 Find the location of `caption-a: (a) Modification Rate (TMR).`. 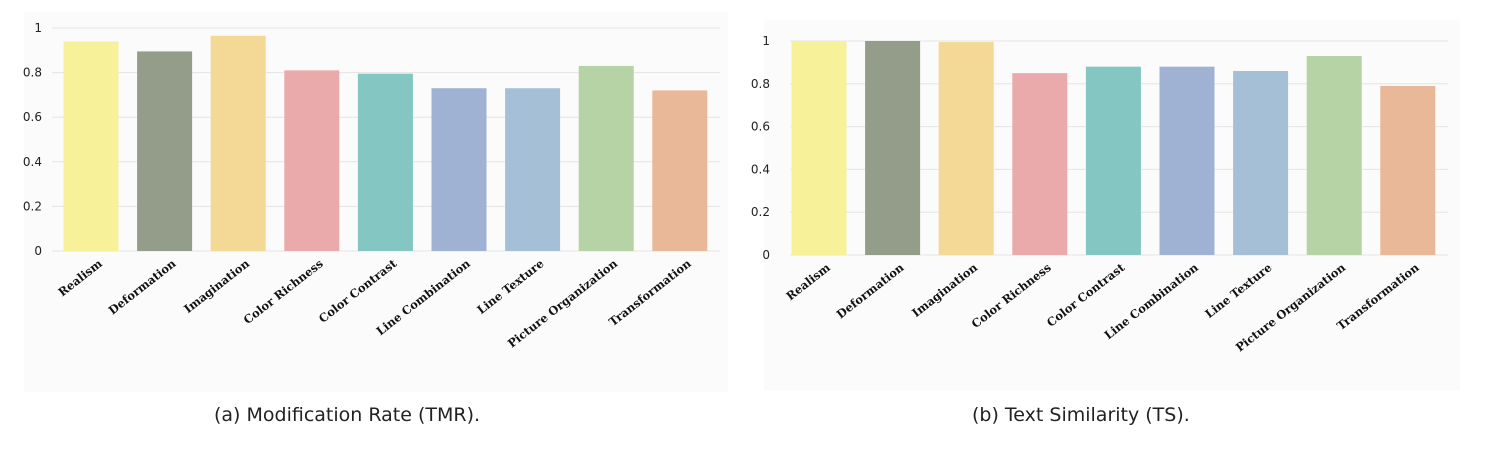

caption-a: (a) Modification Rate (TMR). is located at coordinates (347, 415).